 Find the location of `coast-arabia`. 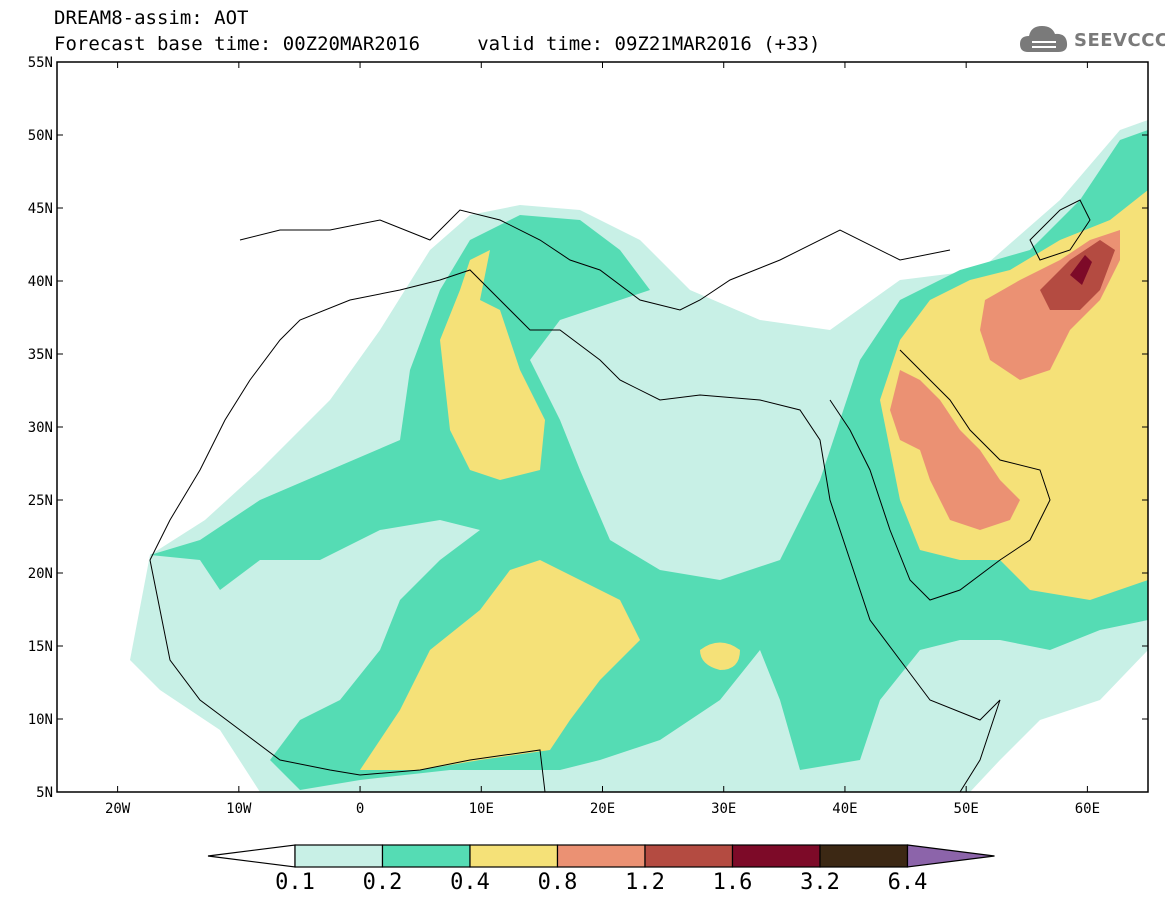

coast-arabia is located at coordinates (940, 475).